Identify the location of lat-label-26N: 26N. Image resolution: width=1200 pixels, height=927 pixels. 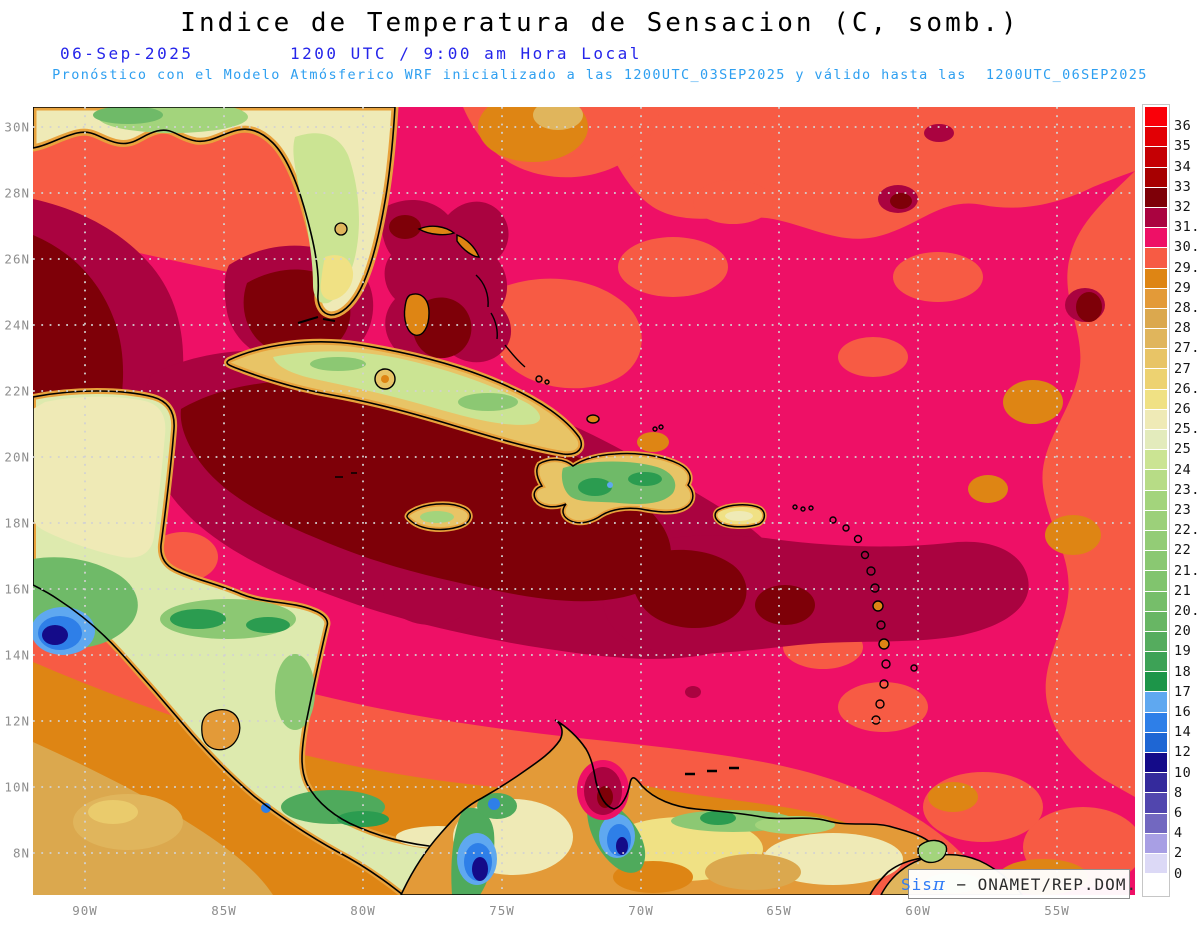
(17, 259).